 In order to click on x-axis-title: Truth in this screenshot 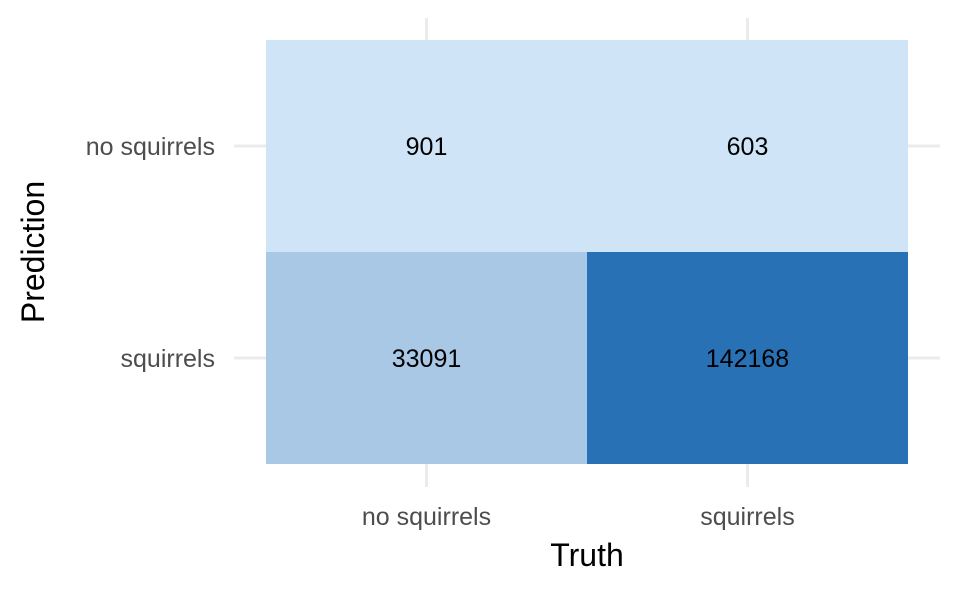, I will do `click(587, 555)`.